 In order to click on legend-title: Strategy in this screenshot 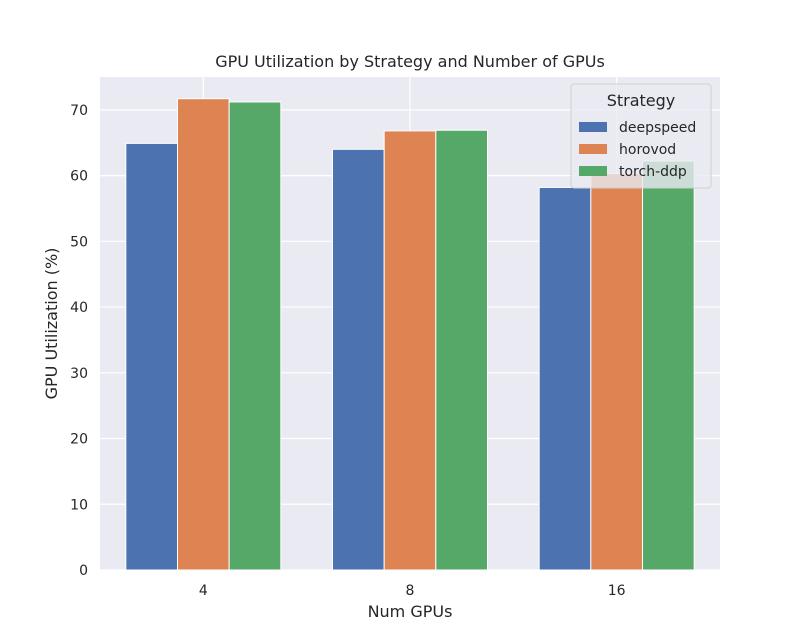, I will do `click(641, 100)`.